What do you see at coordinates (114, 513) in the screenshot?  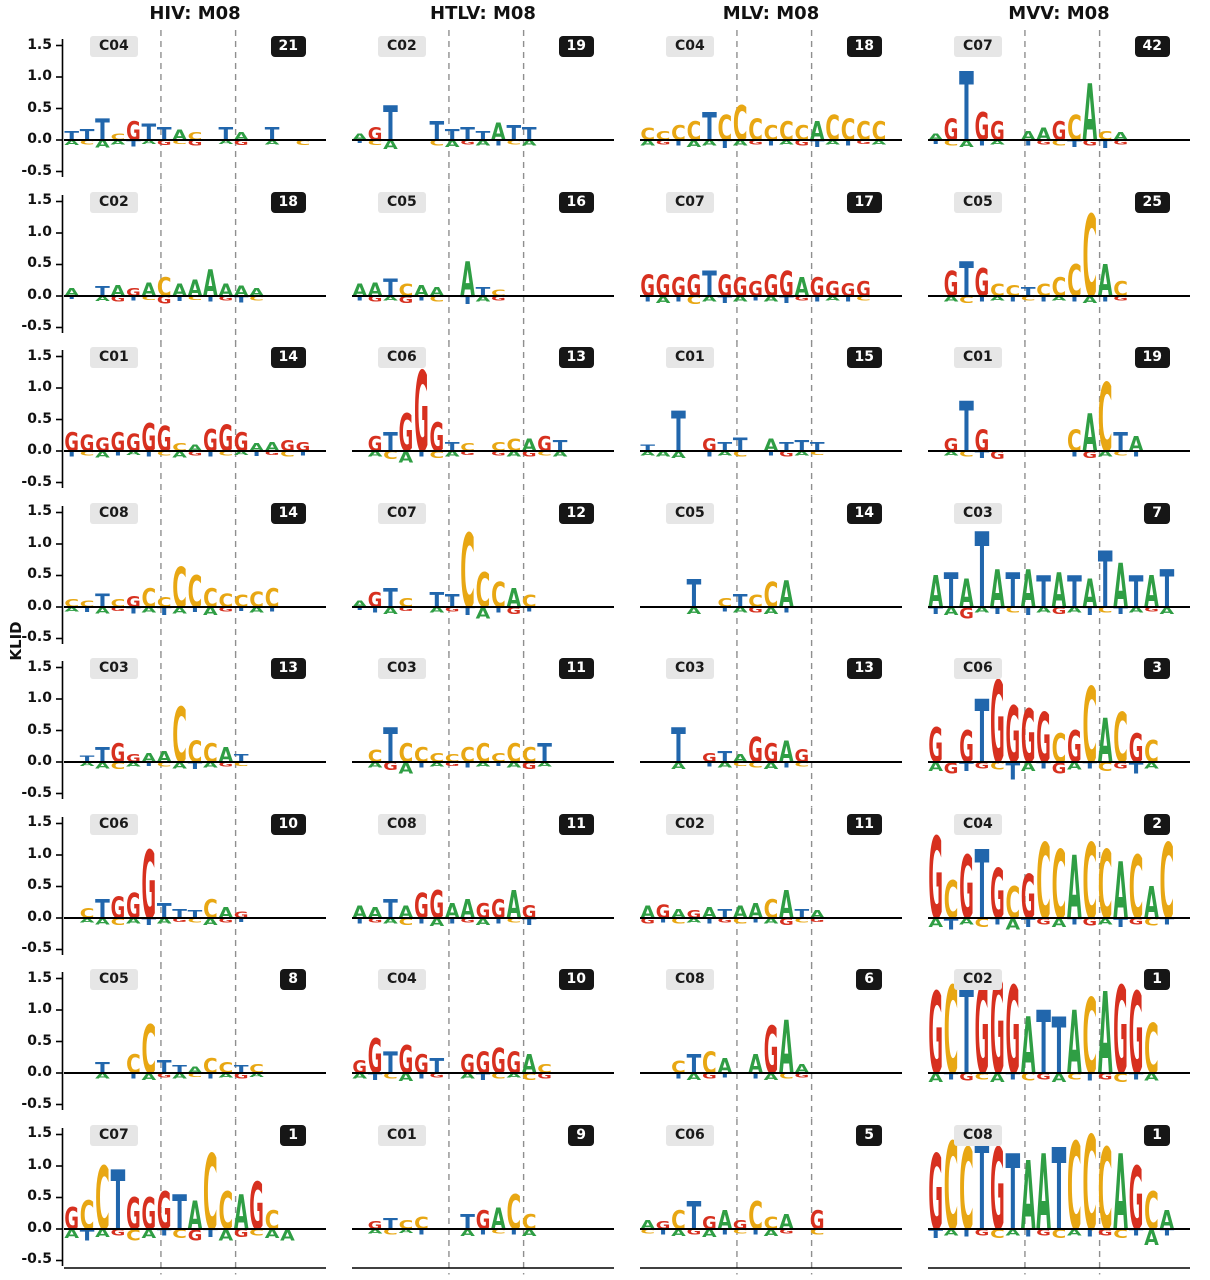 I see `cluster-label: C08` at bounding box center [114, 513].